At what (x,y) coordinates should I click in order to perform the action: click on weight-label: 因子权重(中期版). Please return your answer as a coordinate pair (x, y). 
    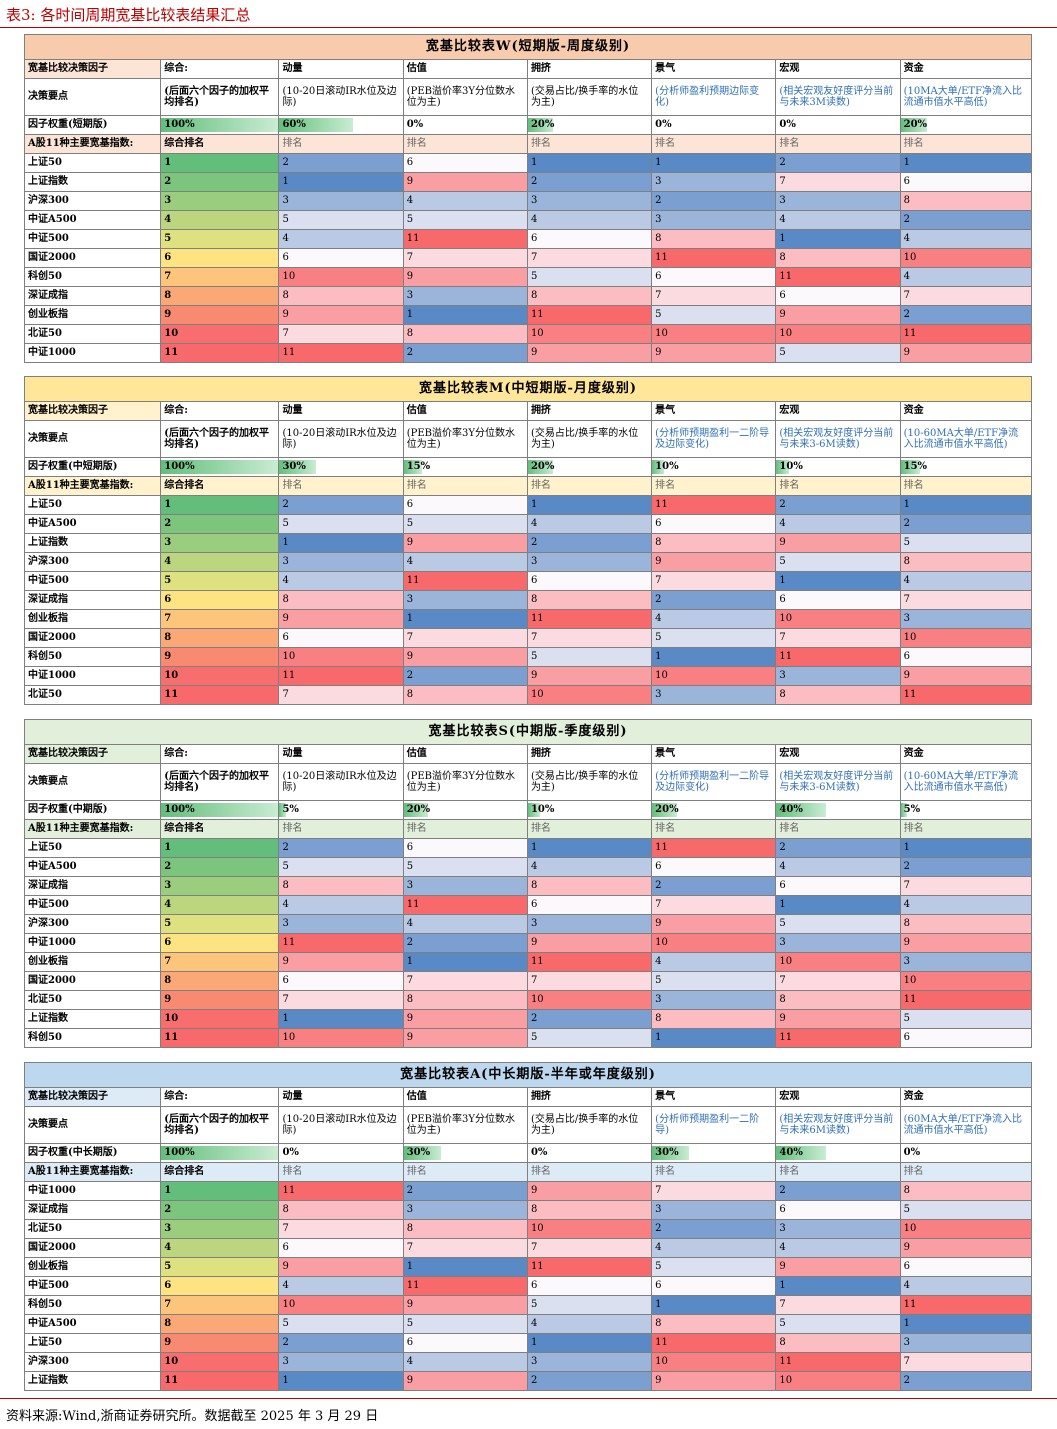
    Looking at the image, I should click on (92, 810).